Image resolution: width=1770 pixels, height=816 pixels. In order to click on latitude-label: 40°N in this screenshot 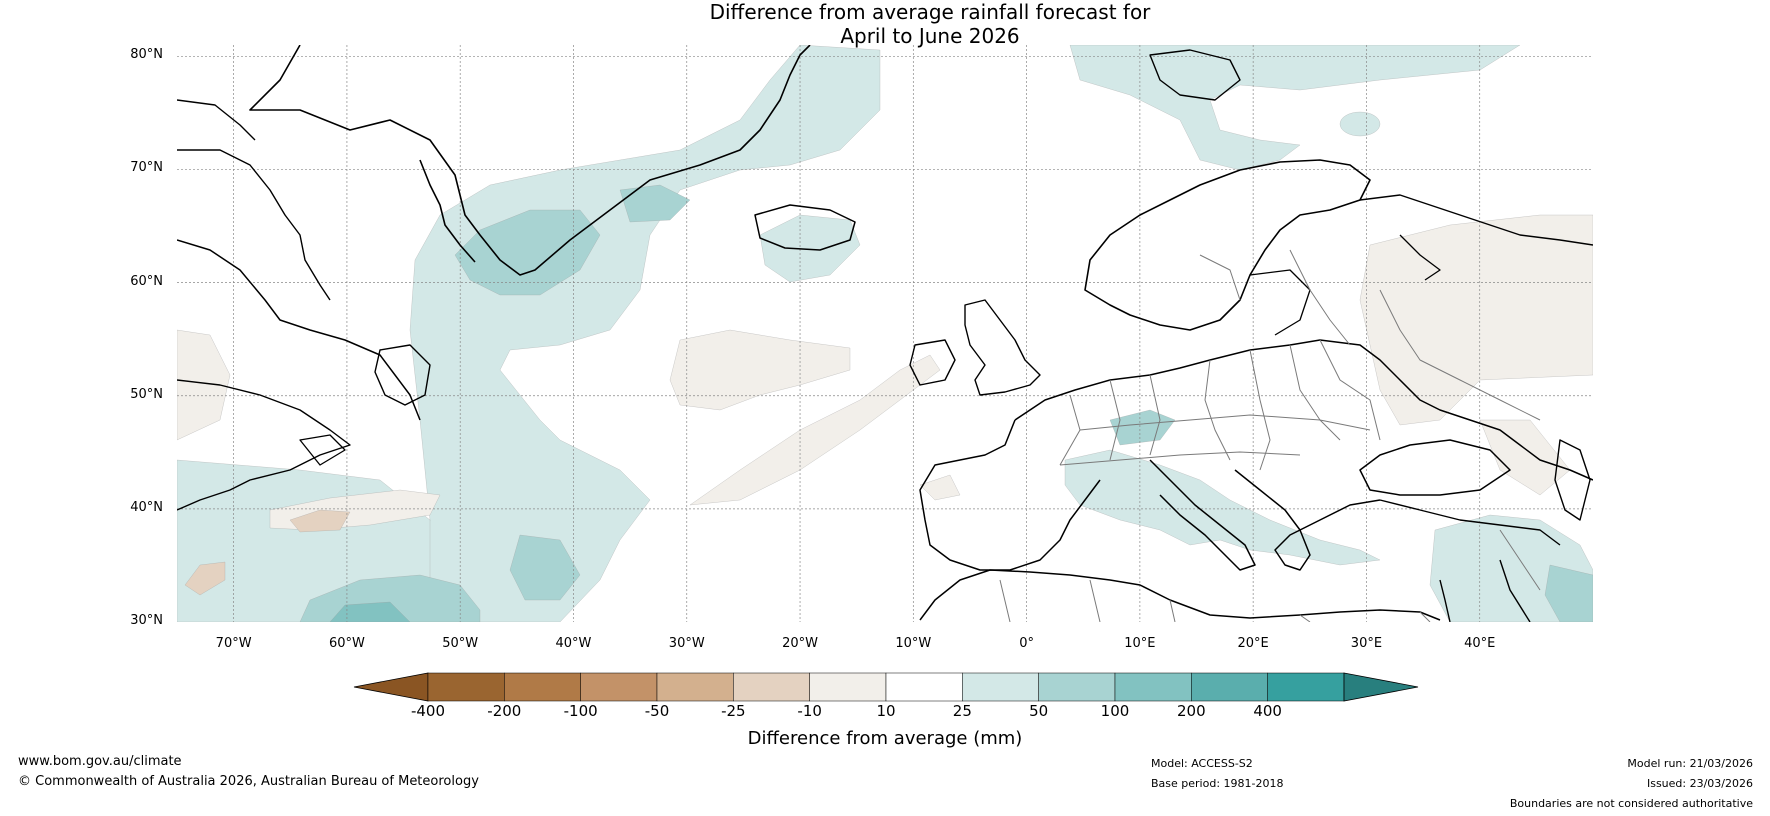, I will do `click(146, 507)`.